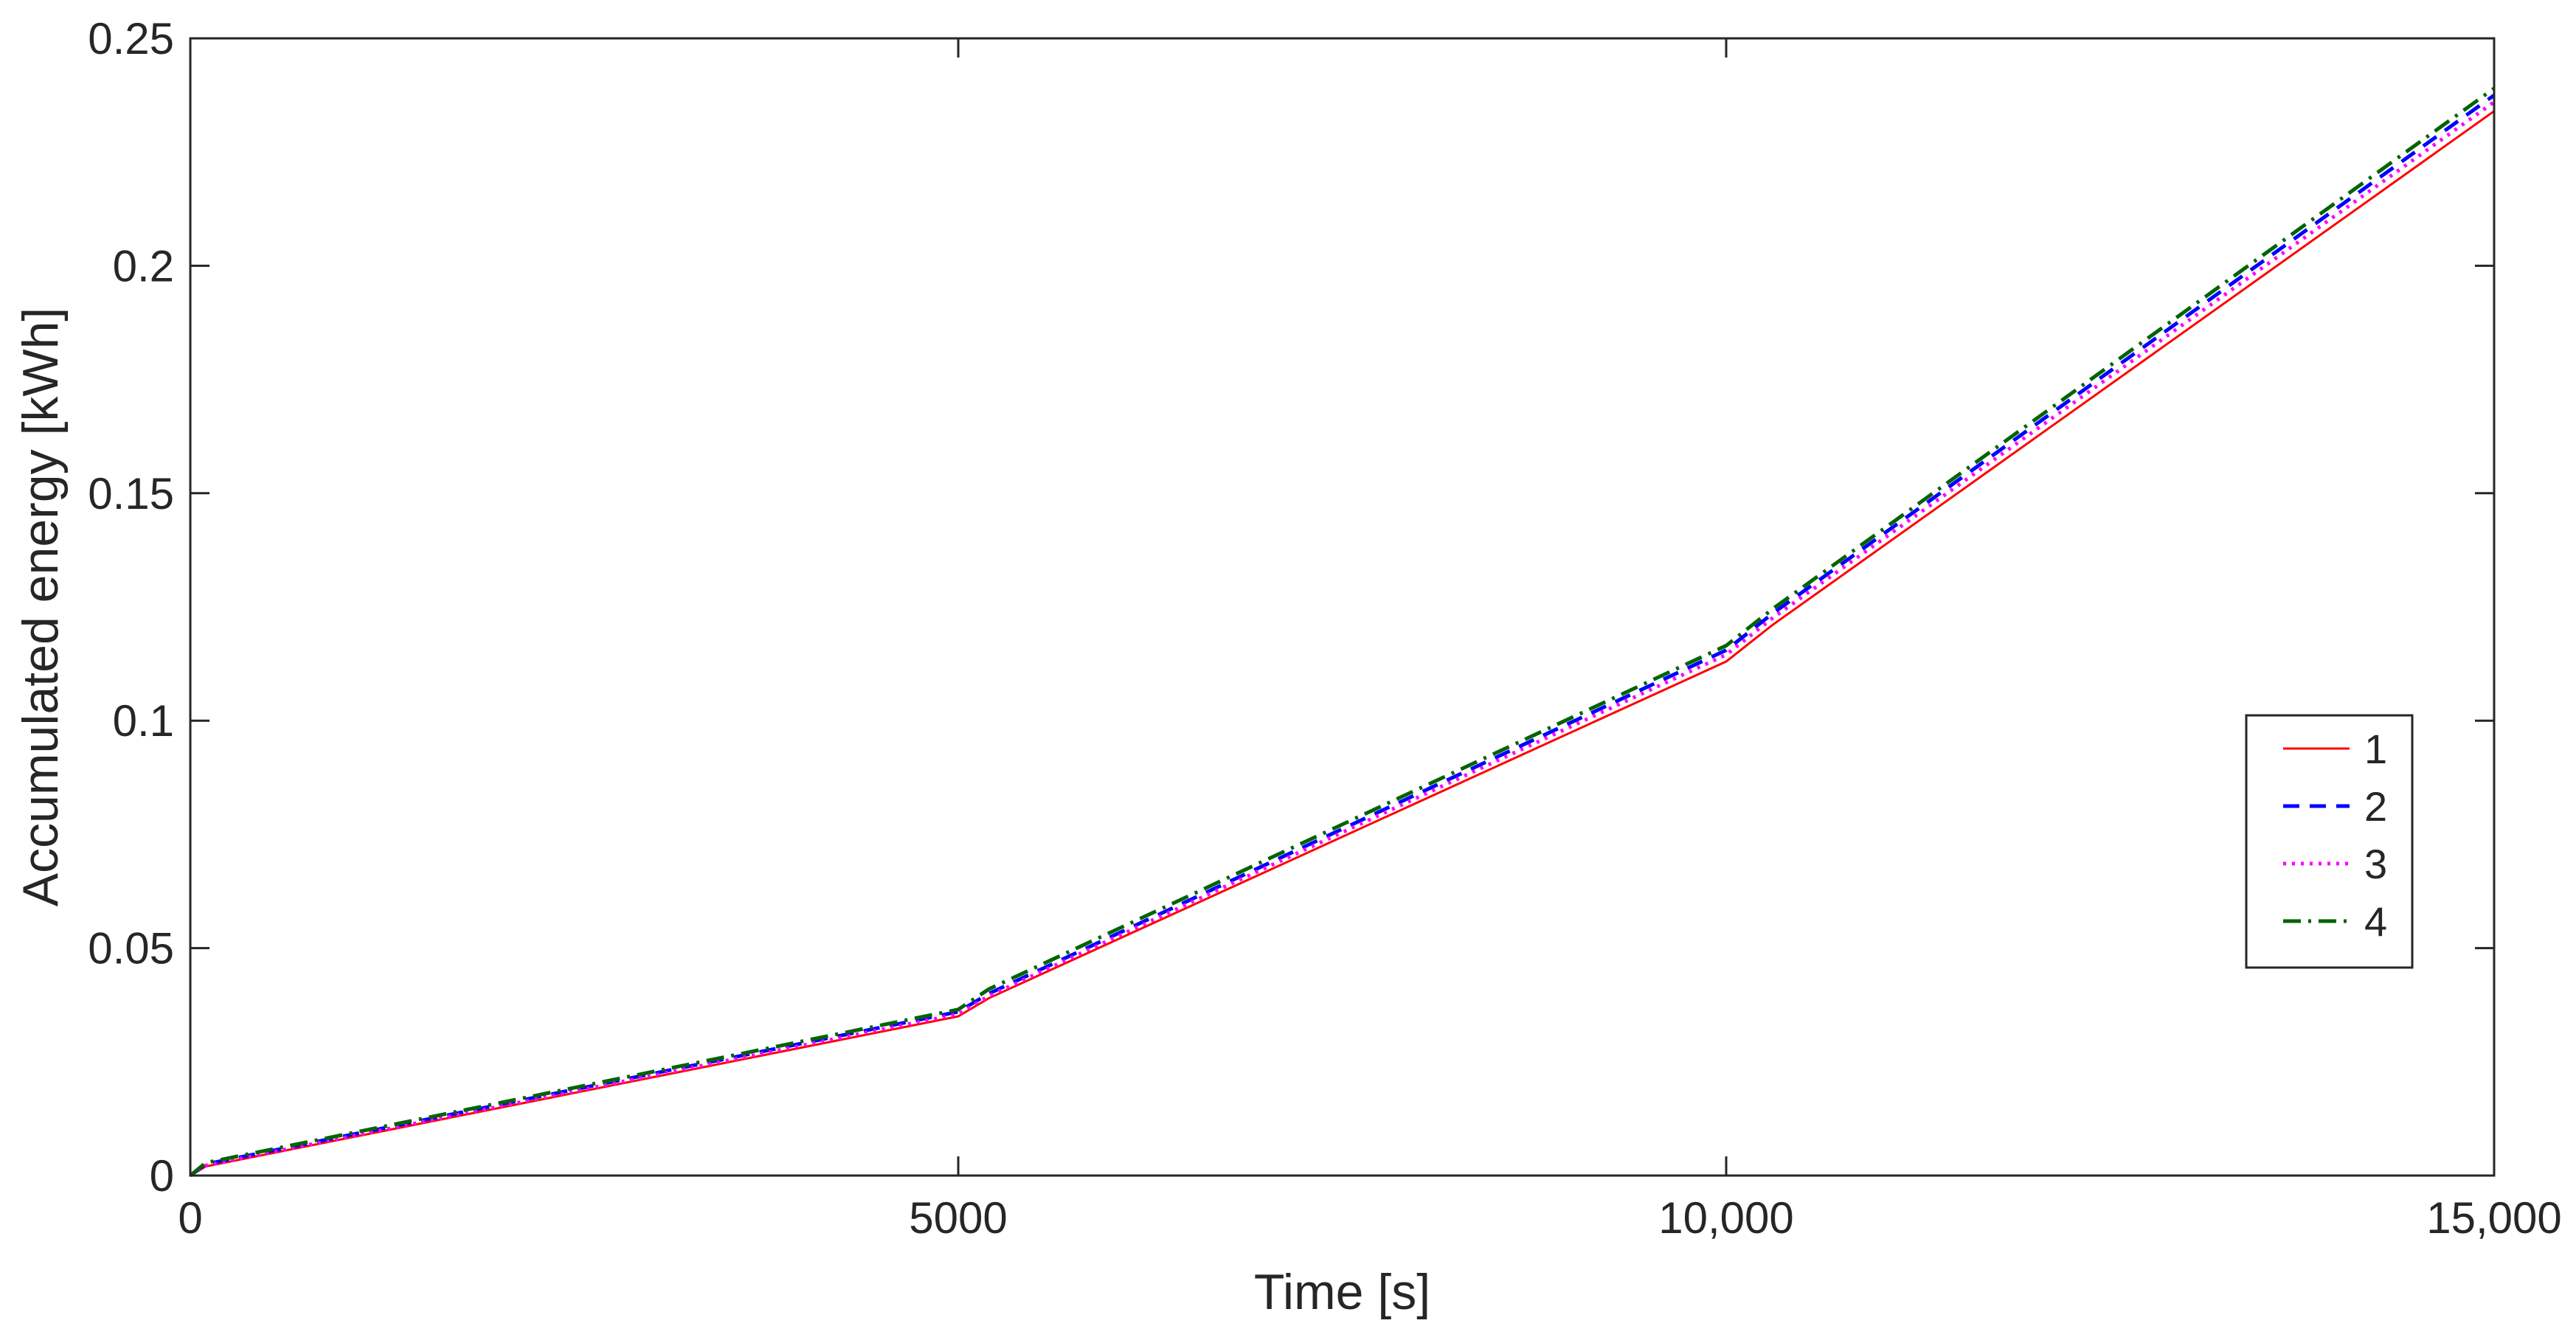 Image resolution: width=2576 pixels, height=1340 pixels. Describe the element at coordinates (131, 38) in the screenshot. I see `y-tick-label: 0.25` at that location.